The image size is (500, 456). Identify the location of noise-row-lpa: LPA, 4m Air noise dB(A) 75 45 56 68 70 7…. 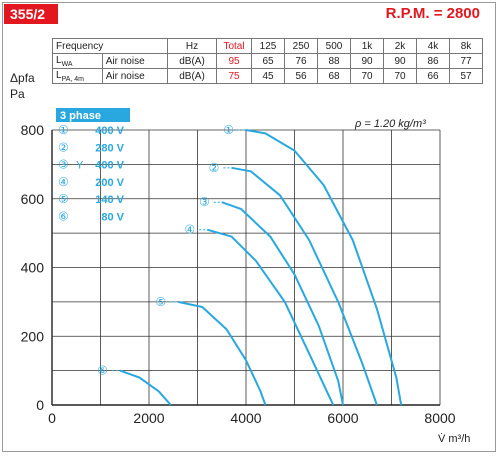
(267, 76).